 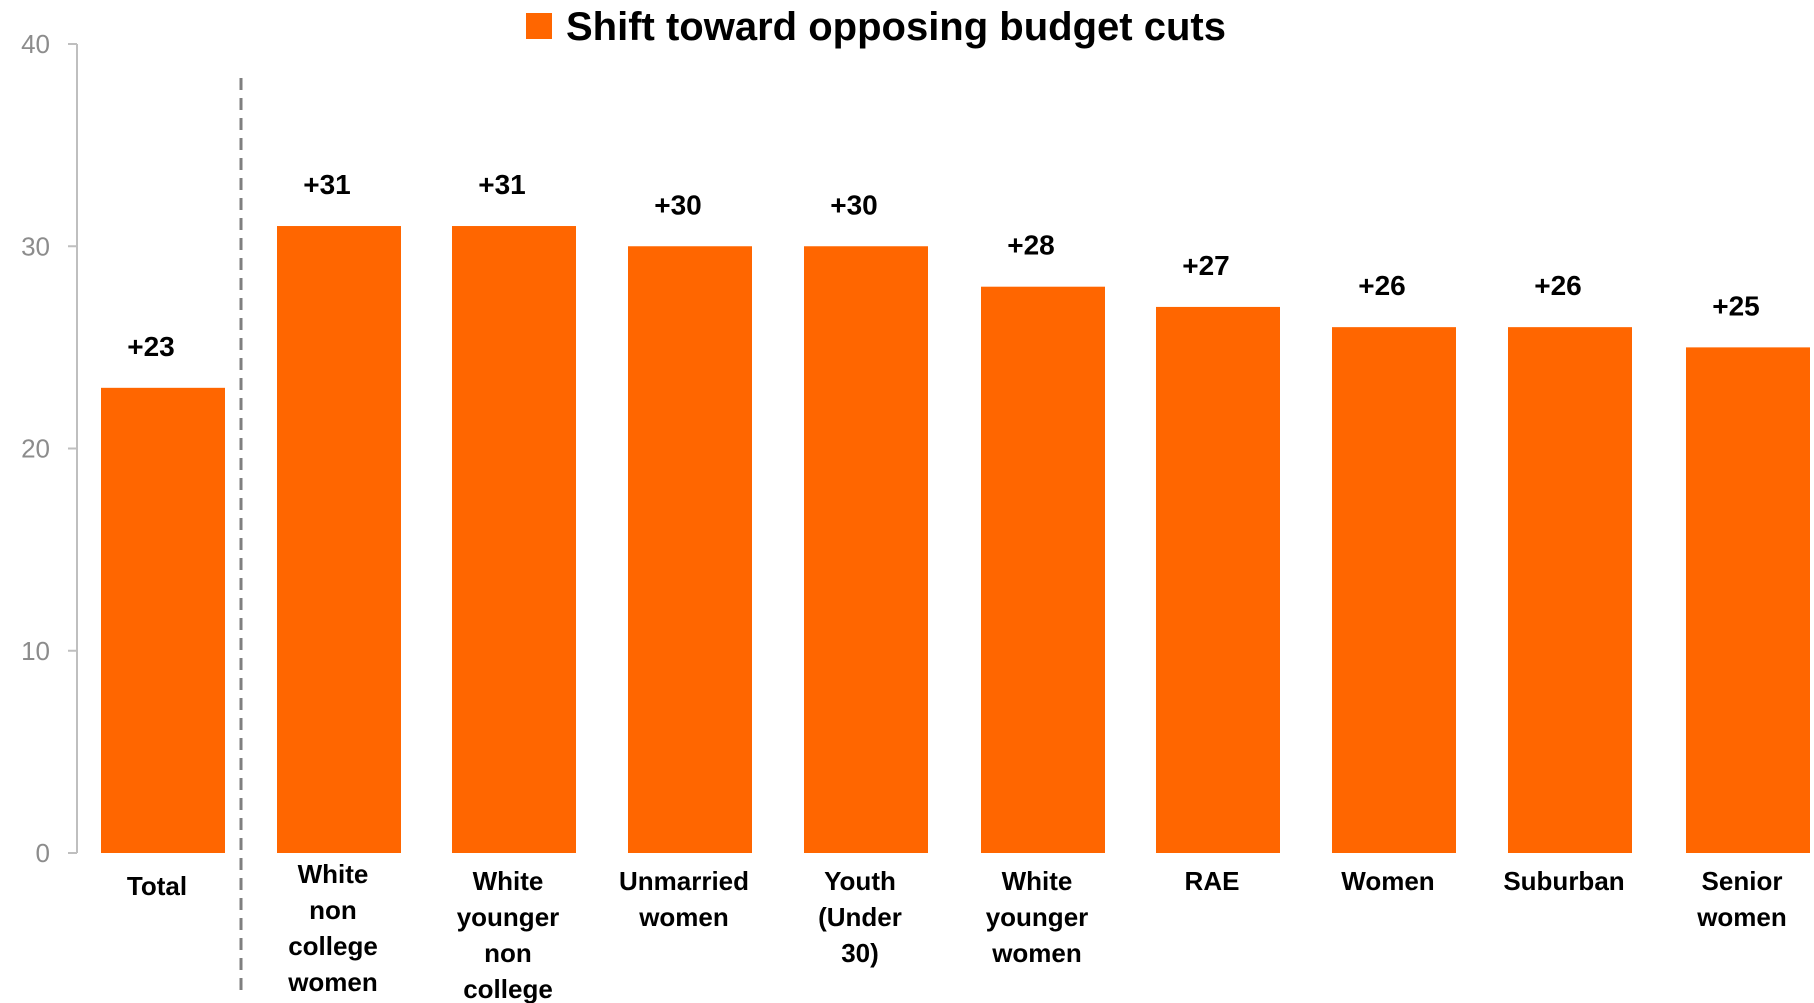 I want to click on category-label-line: Youth, so click(x=860, y=881).